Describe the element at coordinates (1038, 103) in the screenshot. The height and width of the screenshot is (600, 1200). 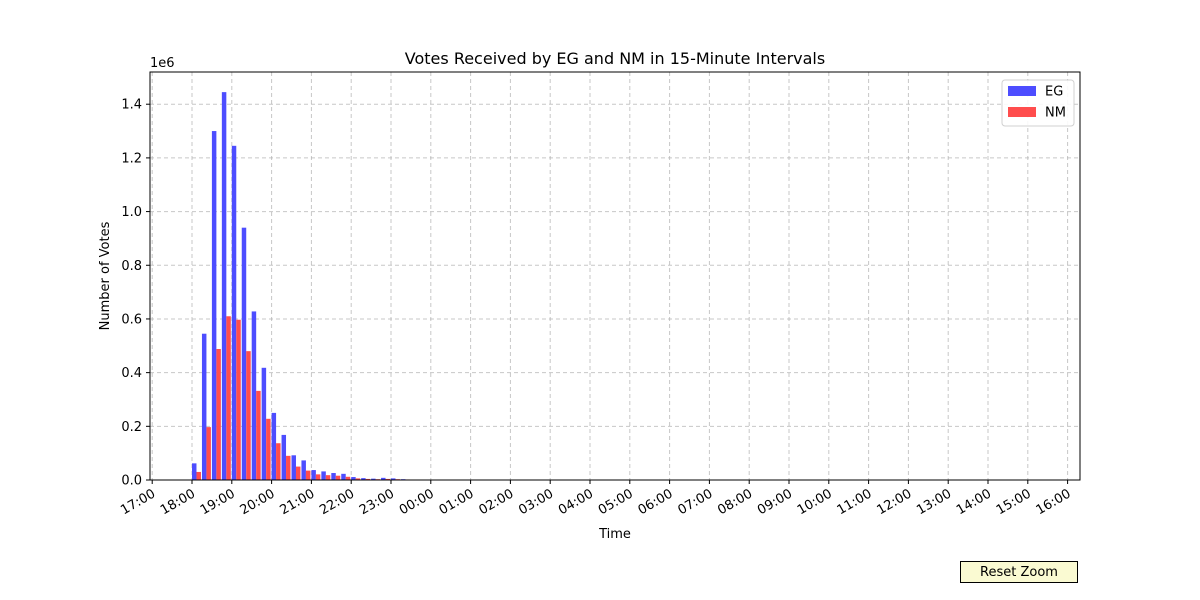
I see `legend: EG NM` at that location.